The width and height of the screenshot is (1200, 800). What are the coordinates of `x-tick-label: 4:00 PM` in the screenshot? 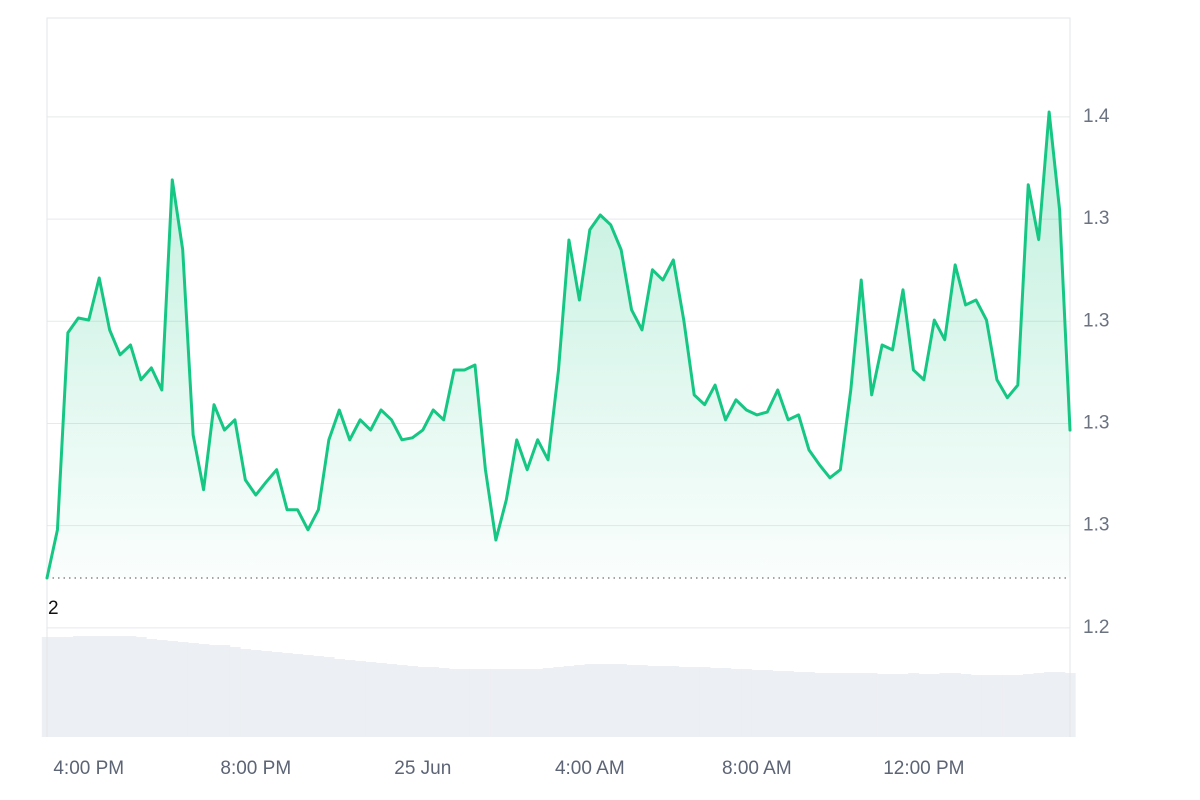 It's located at (88, 768).